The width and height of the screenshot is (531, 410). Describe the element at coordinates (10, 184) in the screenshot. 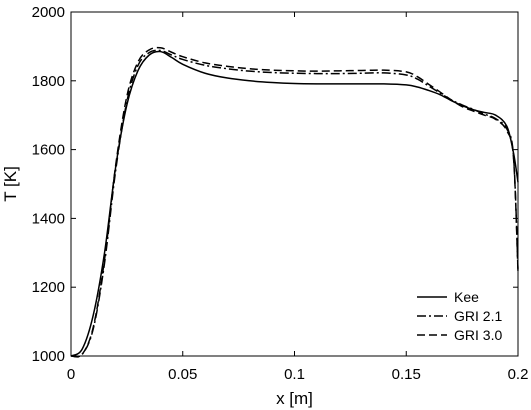

I see `y-axis-label: T [K]` at that location.